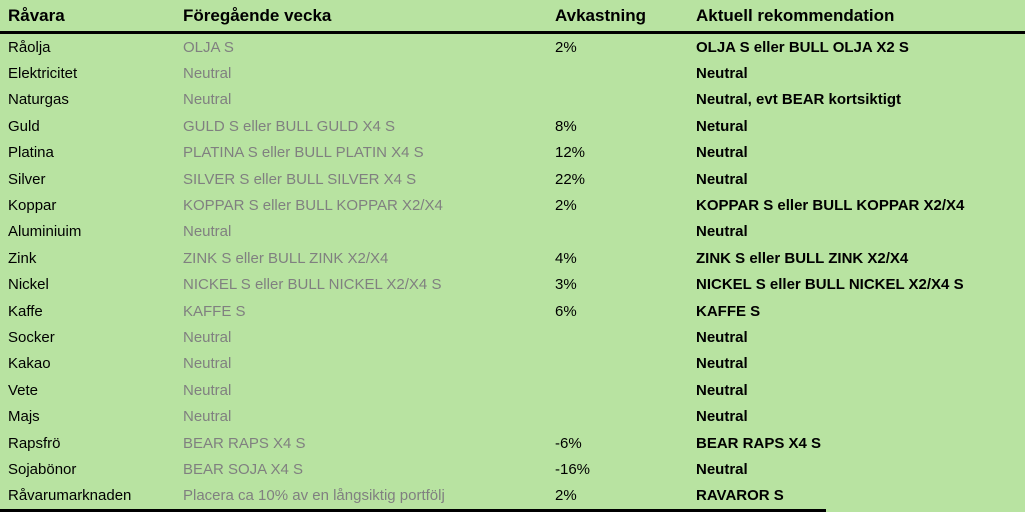  I want to click on cell-ravara: Koppar, so click(32, 206).